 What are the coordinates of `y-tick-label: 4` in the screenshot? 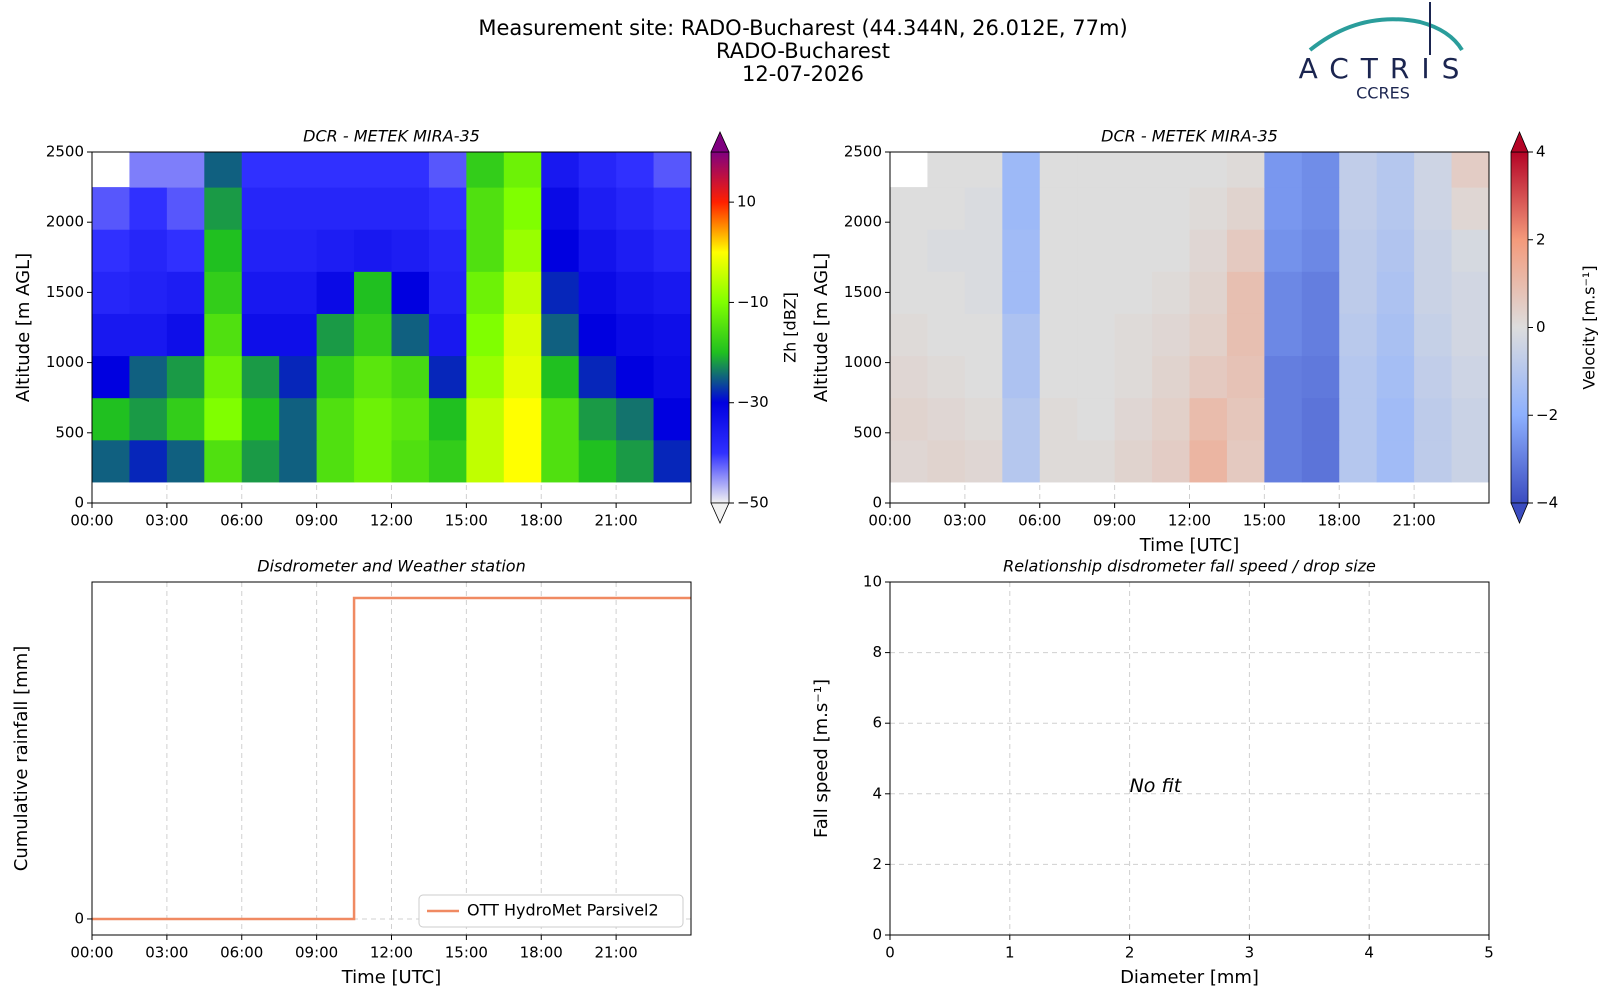 It's located at (877, 793).